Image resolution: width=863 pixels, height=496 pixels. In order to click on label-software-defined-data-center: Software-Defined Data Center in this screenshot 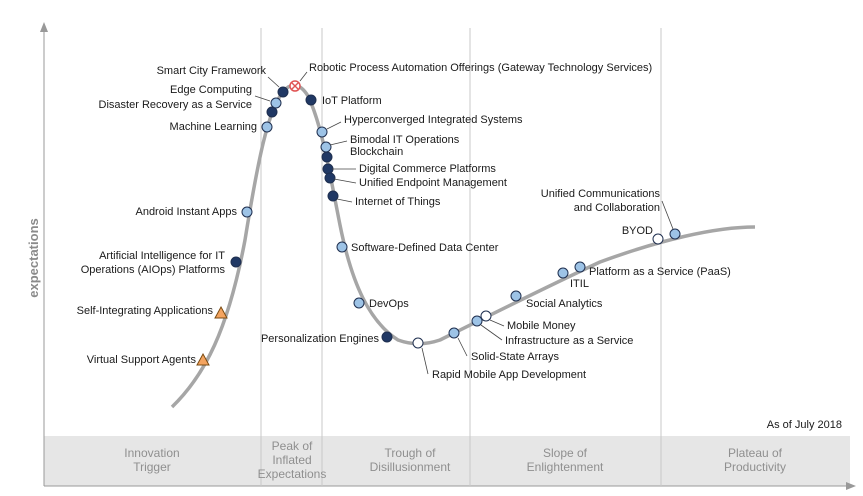, I will do `click(425, 248)`.